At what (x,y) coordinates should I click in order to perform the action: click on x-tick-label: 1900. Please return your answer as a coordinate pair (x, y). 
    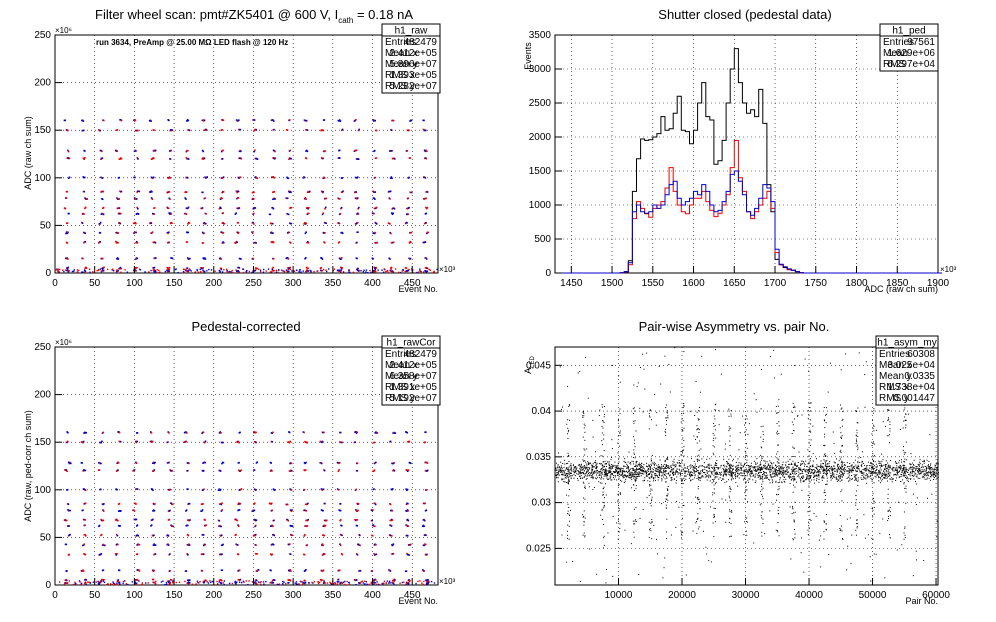
    Looking at the image, I should click on (938, 283).